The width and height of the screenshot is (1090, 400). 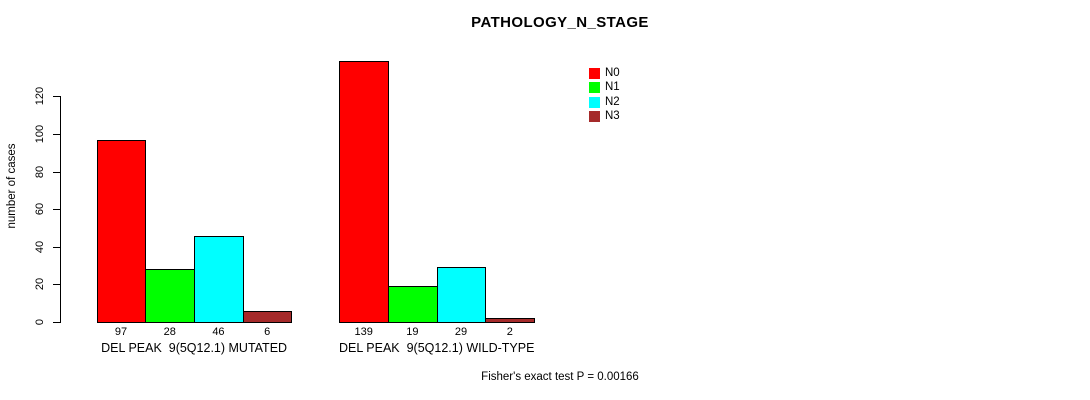 What do you see at coordinates (40, 209) in the screenshot?
I see `y-tick-label: 60` at bounding box center [40, 209].